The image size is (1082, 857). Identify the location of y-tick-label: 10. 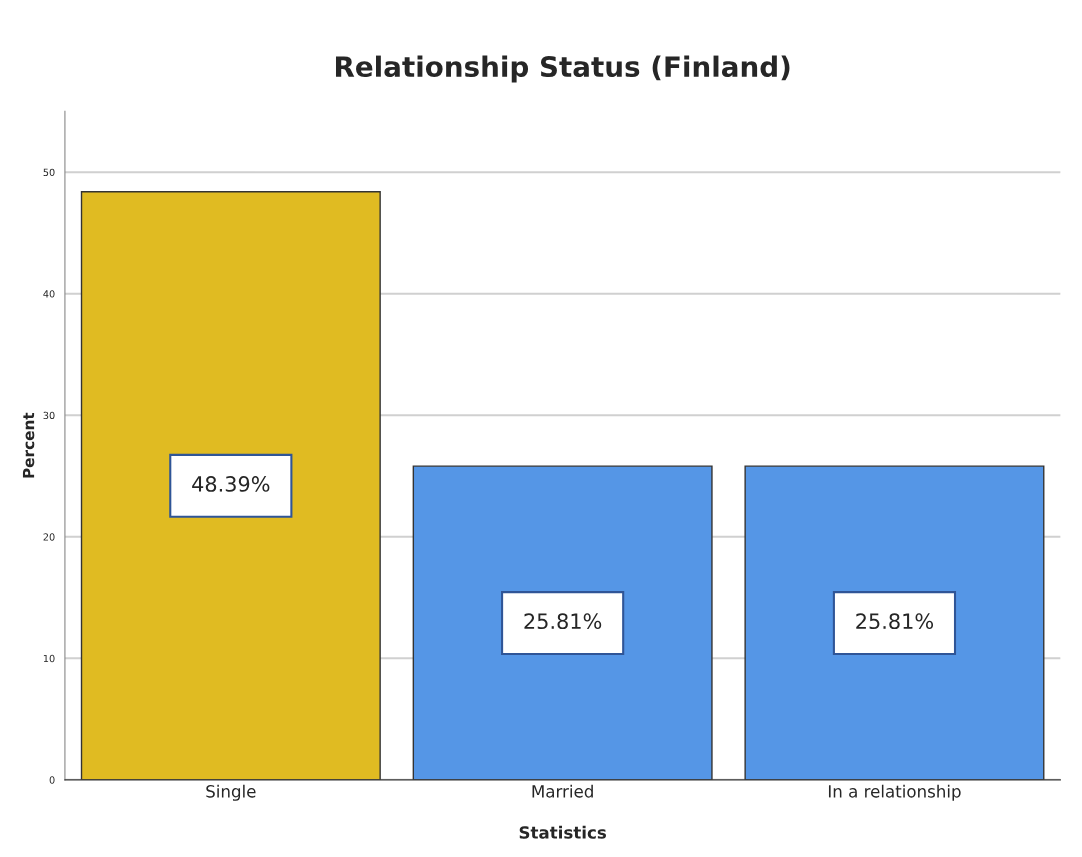
(49, 658).